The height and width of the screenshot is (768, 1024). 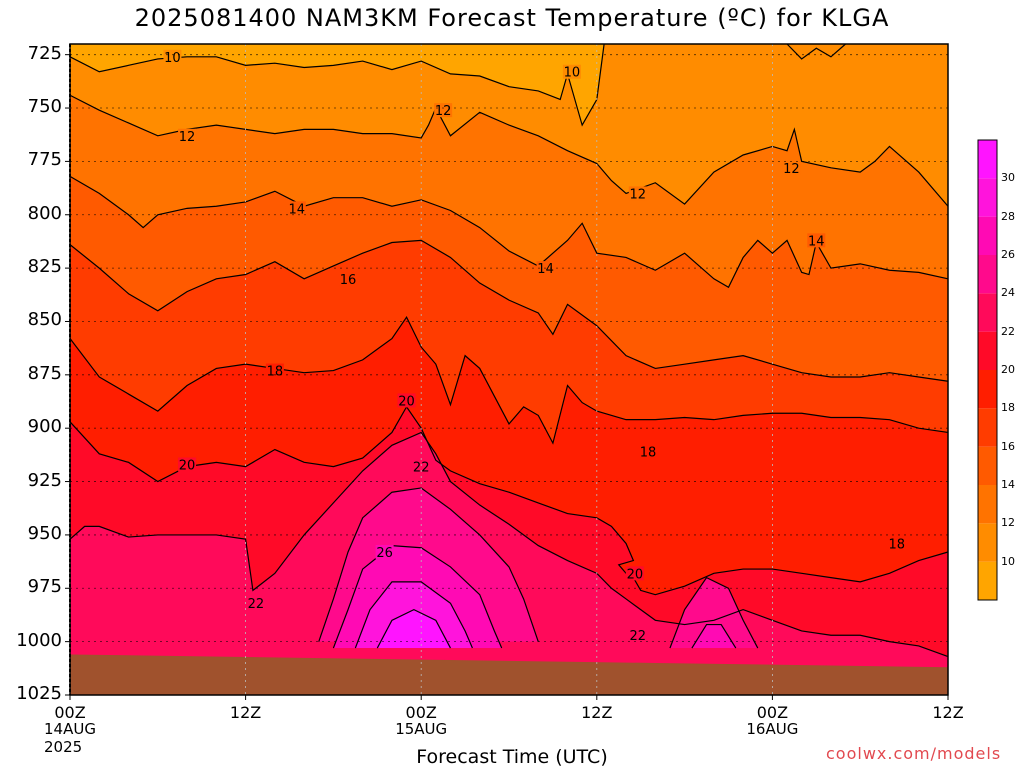 I want to click on ground-surface, so click(x=509, y=674).